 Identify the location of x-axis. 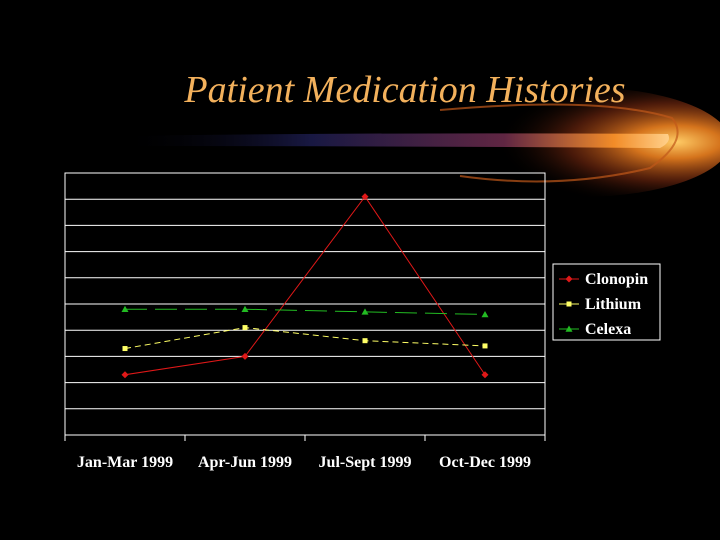
(305, 438).